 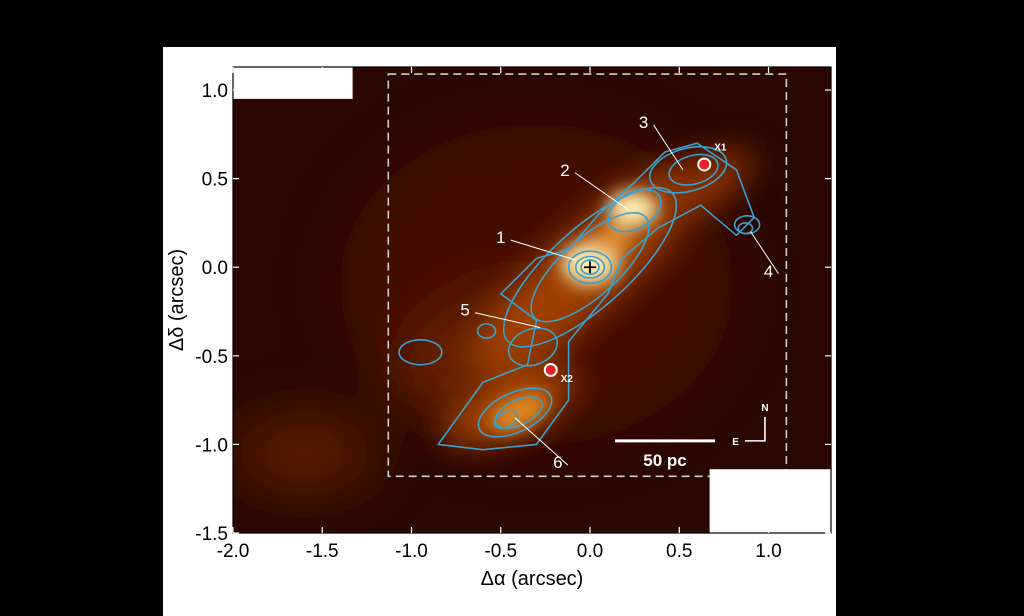 What do you see at coordinates (764, 408) in the screenshot?
I see `compass-north-label: N` at bounding box center [764, 408].